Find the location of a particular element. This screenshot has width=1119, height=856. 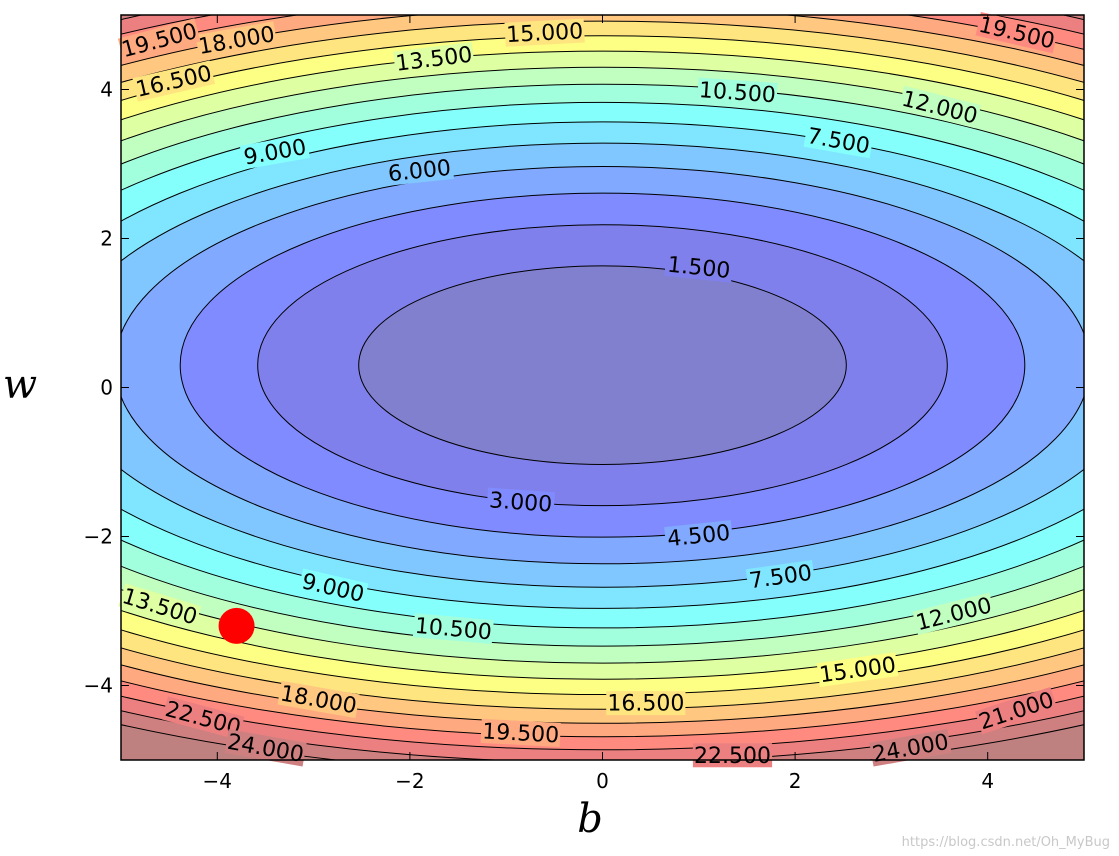

svg-text: 10.500 is located at coordinates (737, 93).